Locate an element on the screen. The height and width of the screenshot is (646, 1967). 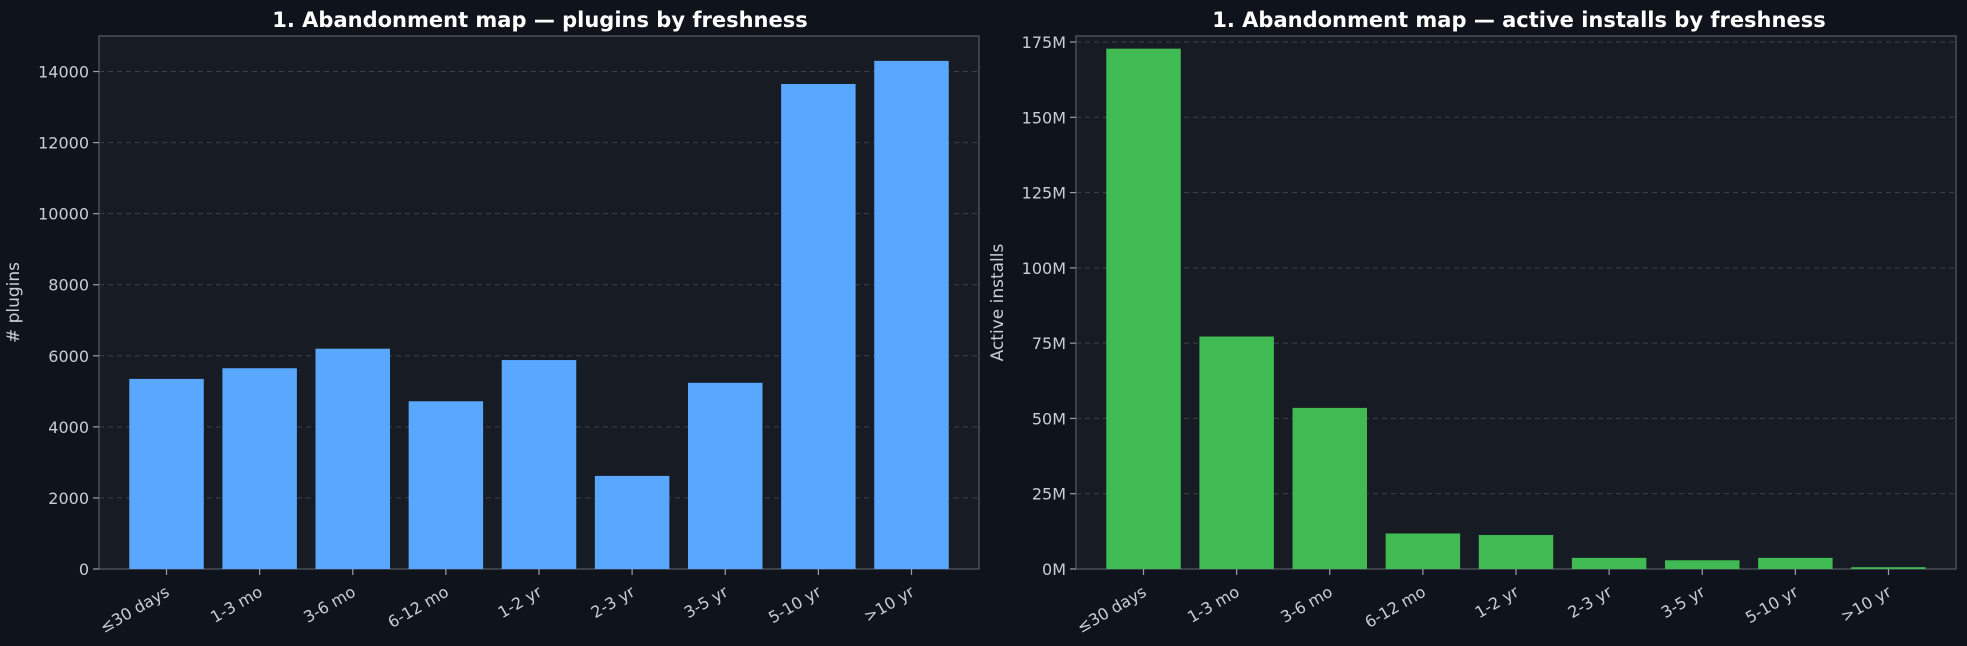
right-x-tick-label: 6-12 mo is located at coordinates (1395, 607).